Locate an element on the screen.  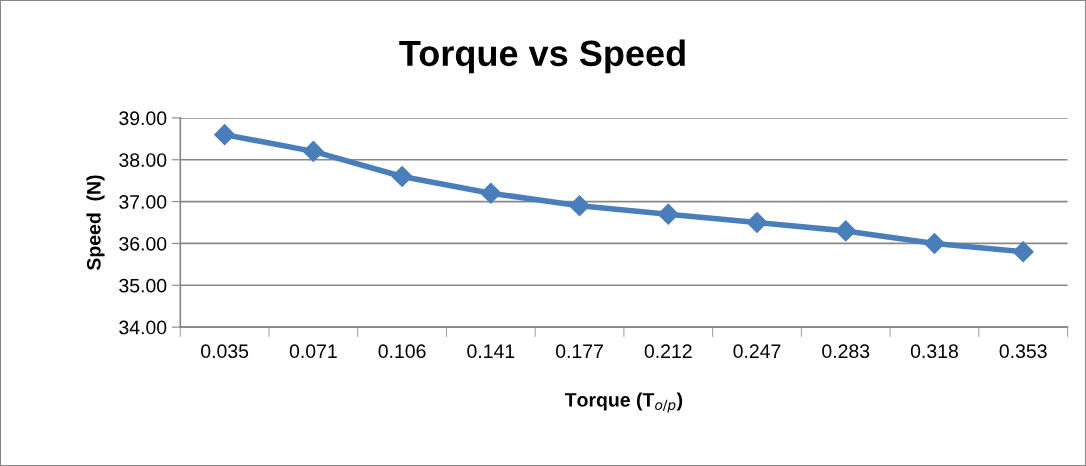
x-tick-label: 0.247 is located at coordinates (757, 351).